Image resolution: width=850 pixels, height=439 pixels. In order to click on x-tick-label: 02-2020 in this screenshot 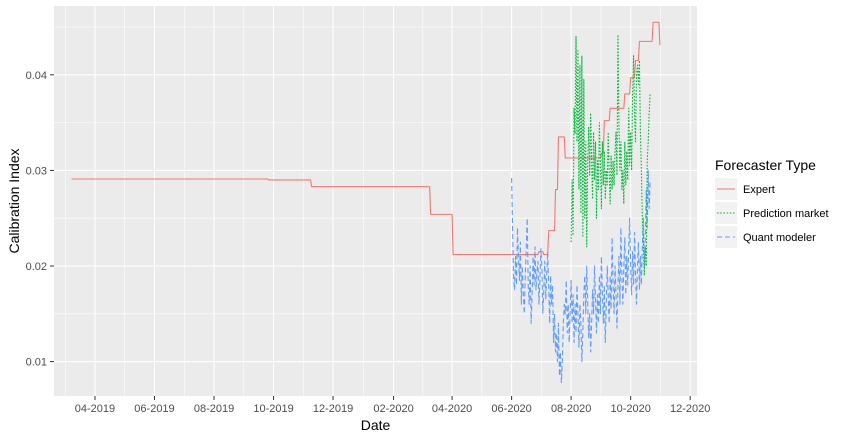, I will do `click(393, 409)`.